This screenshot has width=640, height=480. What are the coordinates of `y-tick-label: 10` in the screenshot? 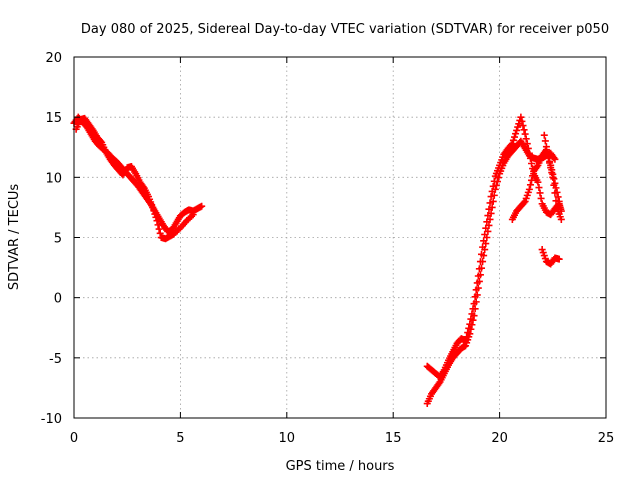 It's located at (53, 178).